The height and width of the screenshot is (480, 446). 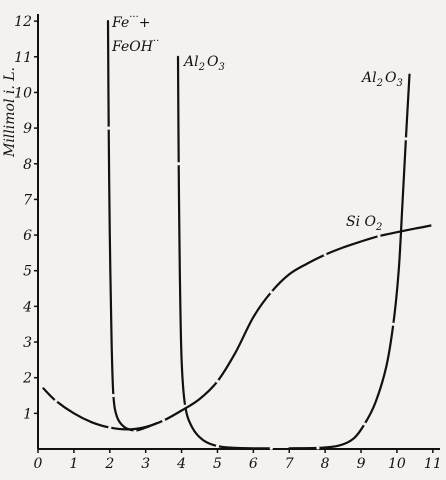 What do you see at coordinates (135, 45) in the screenshot?
I see `annotation-fe-line2: FeOH··` at bounding box center [135, 45].